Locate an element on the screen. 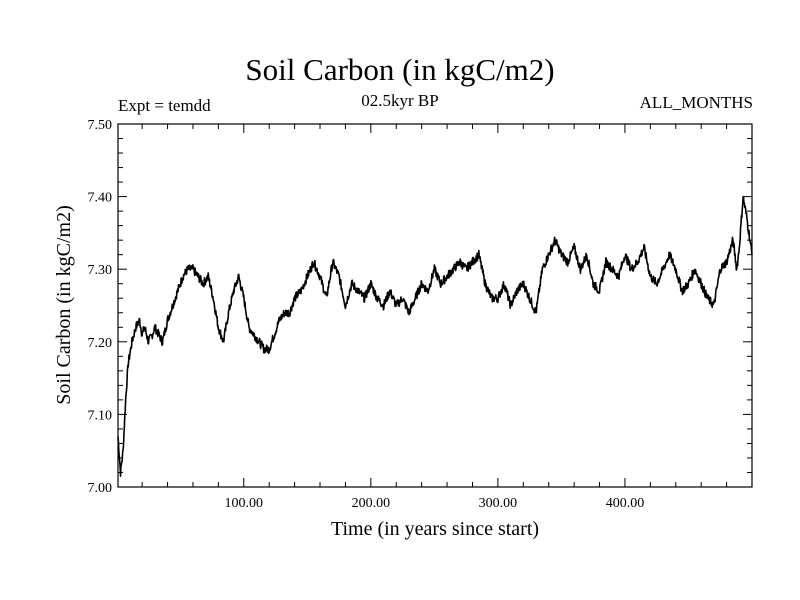 The width and height of the screenshot is (800, 600). x-tick-label: 400.00 is located at coordinates (625, 503).